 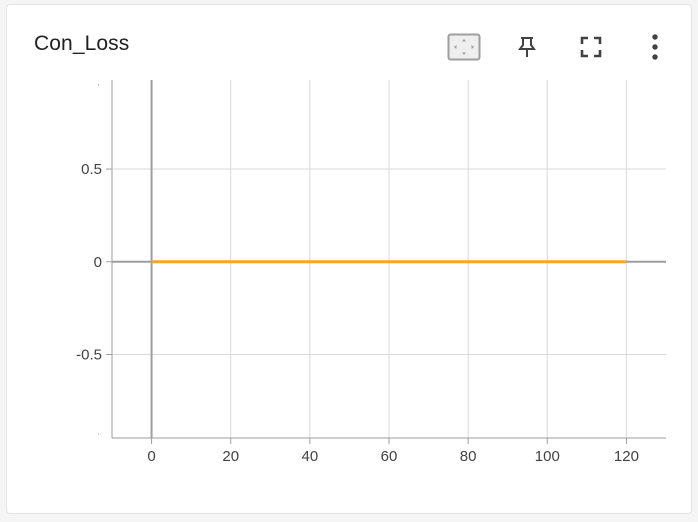 What do you see at coordinates (151, 456) in the screenshot?
I see `x-tick-label: 0` at bounding box center [151, 456].